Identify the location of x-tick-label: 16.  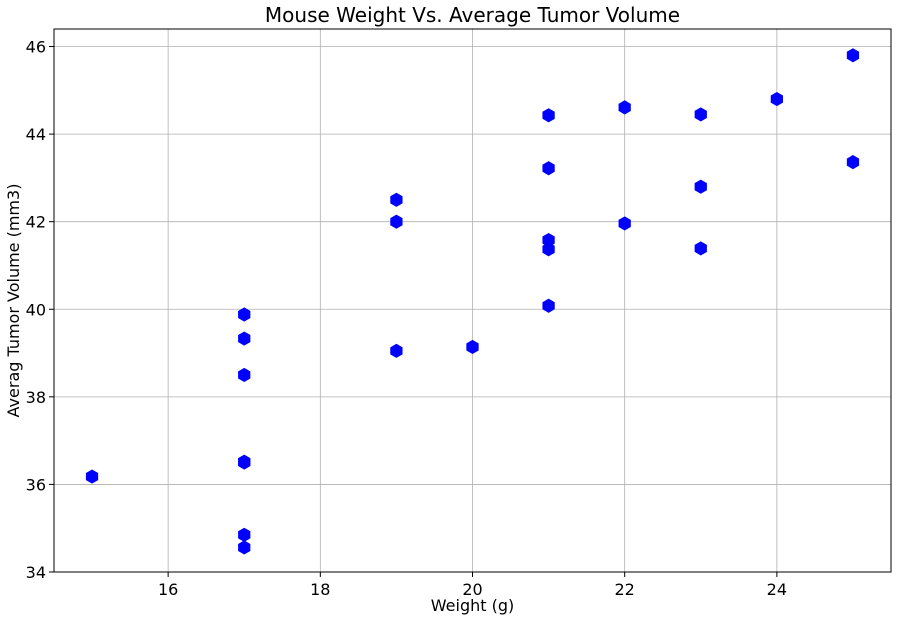
(168, 589).